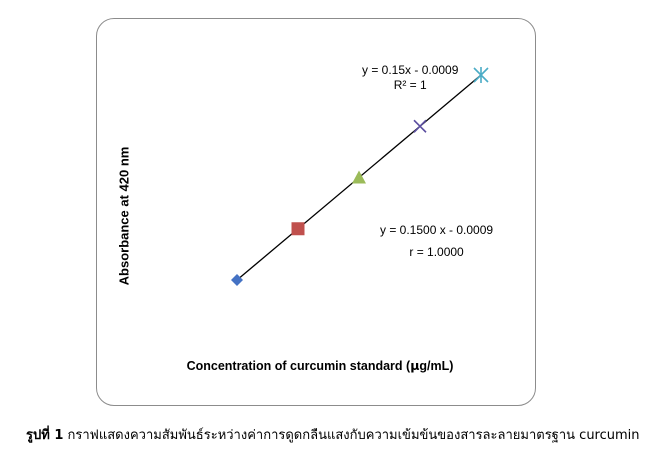 Image resolution: width=650 pixels, height=450 pixels. Describe the element at coordinates (124, 216) in the screenshot. I see `y-axis-label: Absorbance at 420 nm` at that location.